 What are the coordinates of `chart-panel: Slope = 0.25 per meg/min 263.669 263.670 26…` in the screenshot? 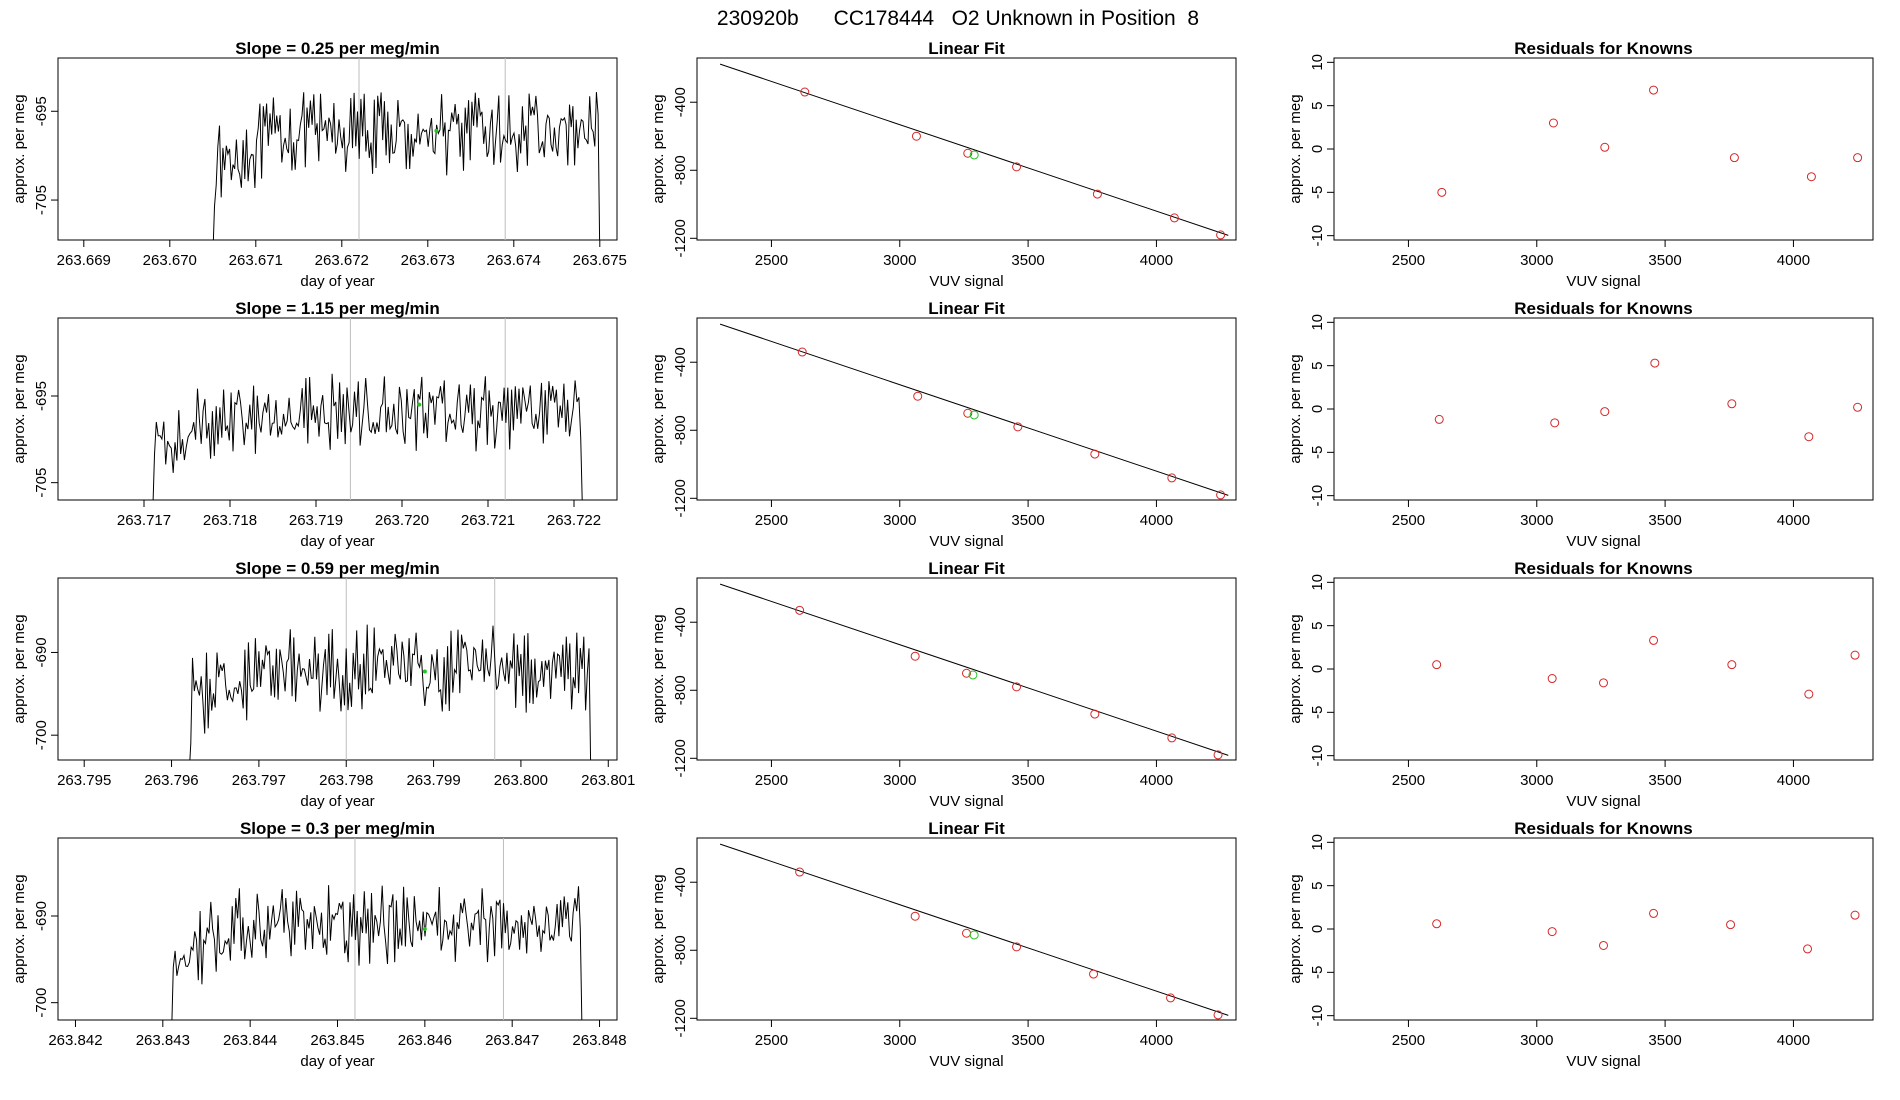 It's located at (319, 164).